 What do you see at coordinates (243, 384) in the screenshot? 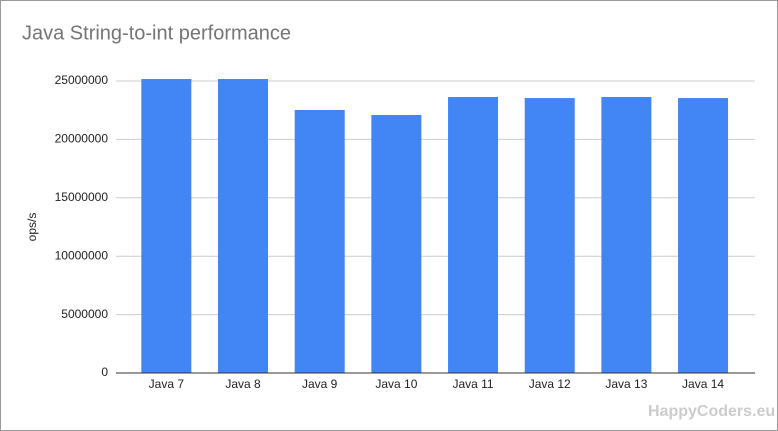
I see `x-tick-label: Java 8` at bounding box center [243, 384].